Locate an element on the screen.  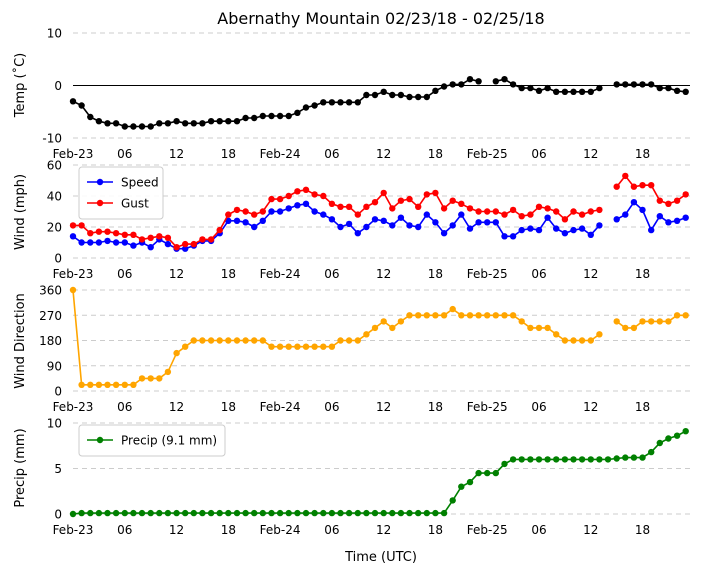
y-axis-label: Wind Direction is located at coordinates (20, 341).